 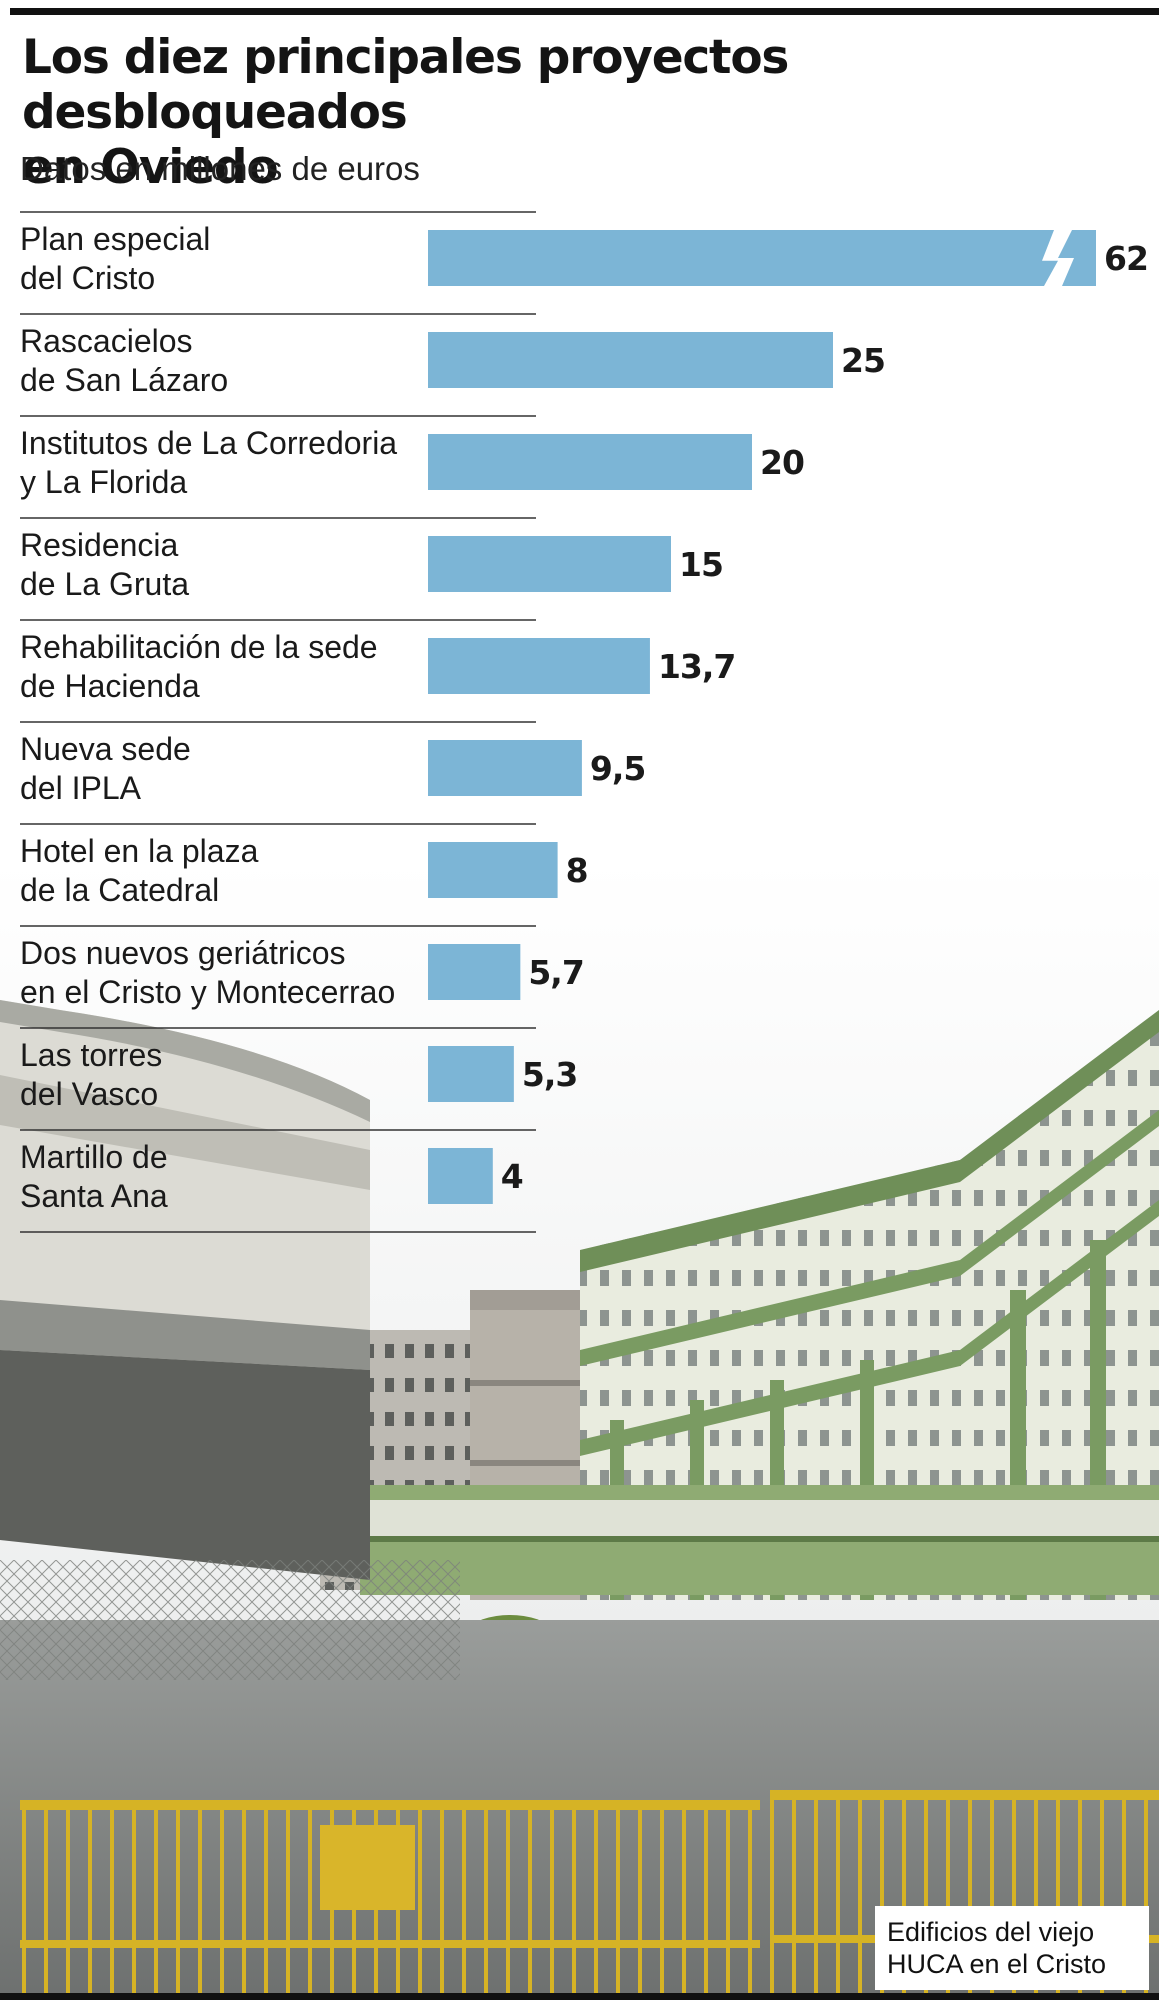 I want to click on category-label: Plan especial del Cristo, so click(x=220, y=259).